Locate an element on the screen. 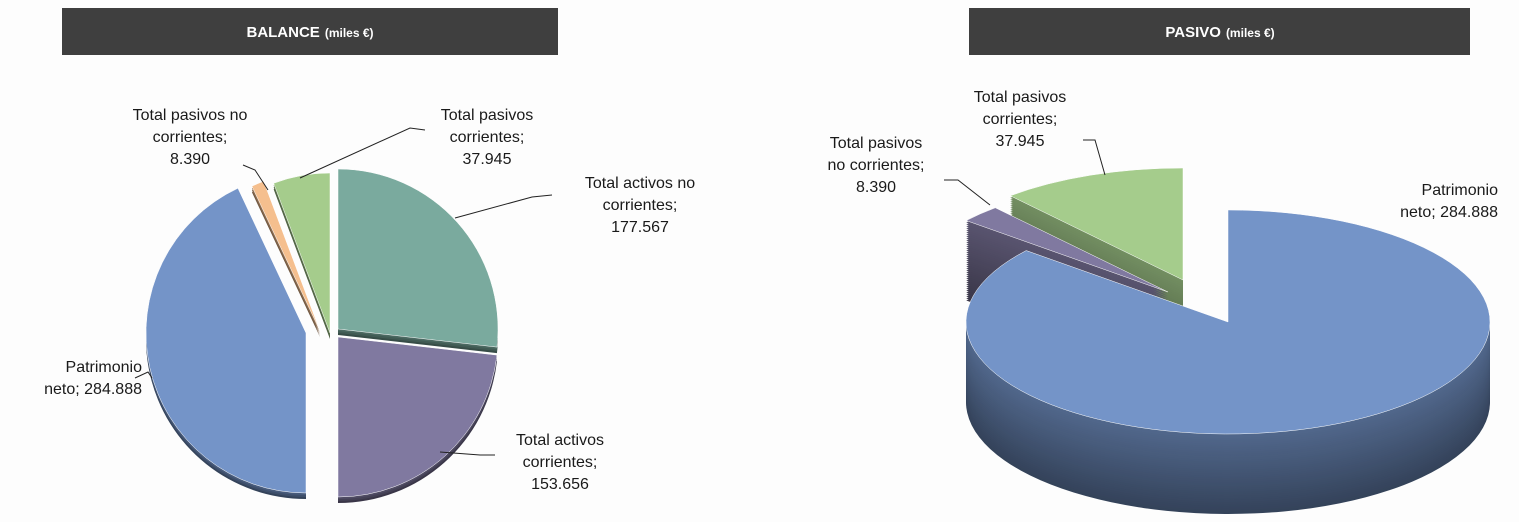  chart-title: PASIVO (miles €) is located at coordinates (1219, 32).